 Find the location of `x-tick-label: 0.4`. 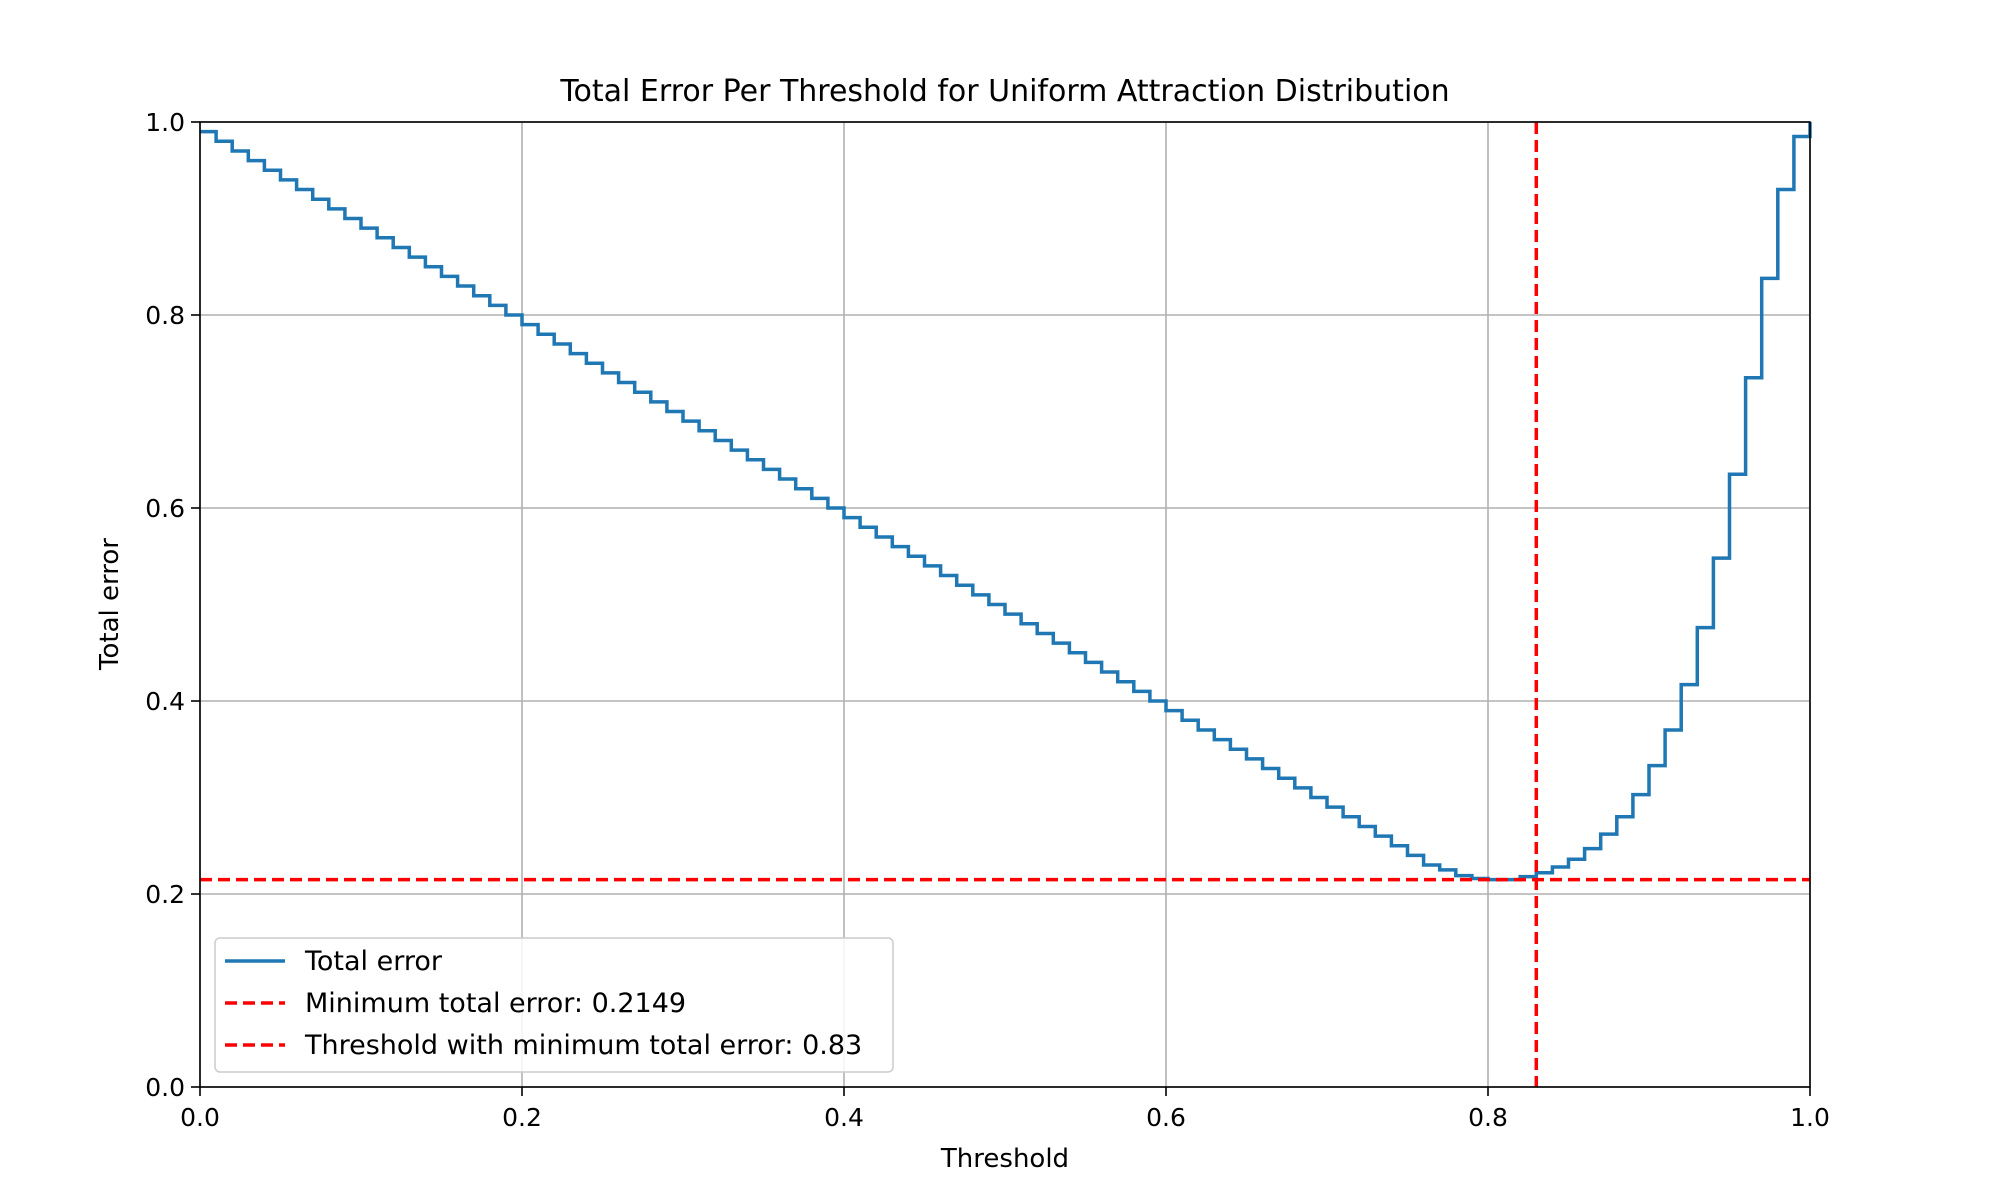

x-tick-label: 0.4 is located at coordinates (844, 1117).